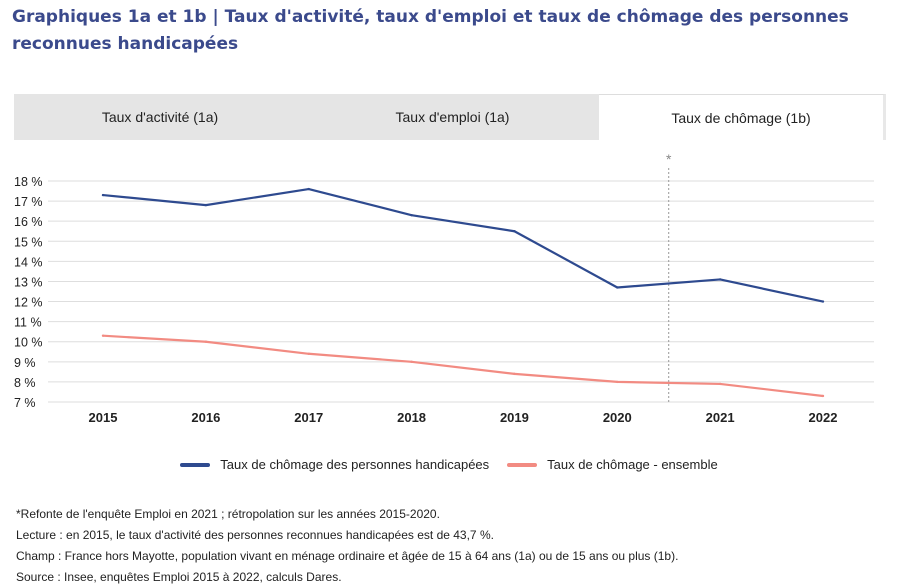 This screenshot has width=898, height=588. What do you see at coordinates (411, 417) in the screenshot?
I see `x-tick-label: 2018` at bounding box center [411, 417].